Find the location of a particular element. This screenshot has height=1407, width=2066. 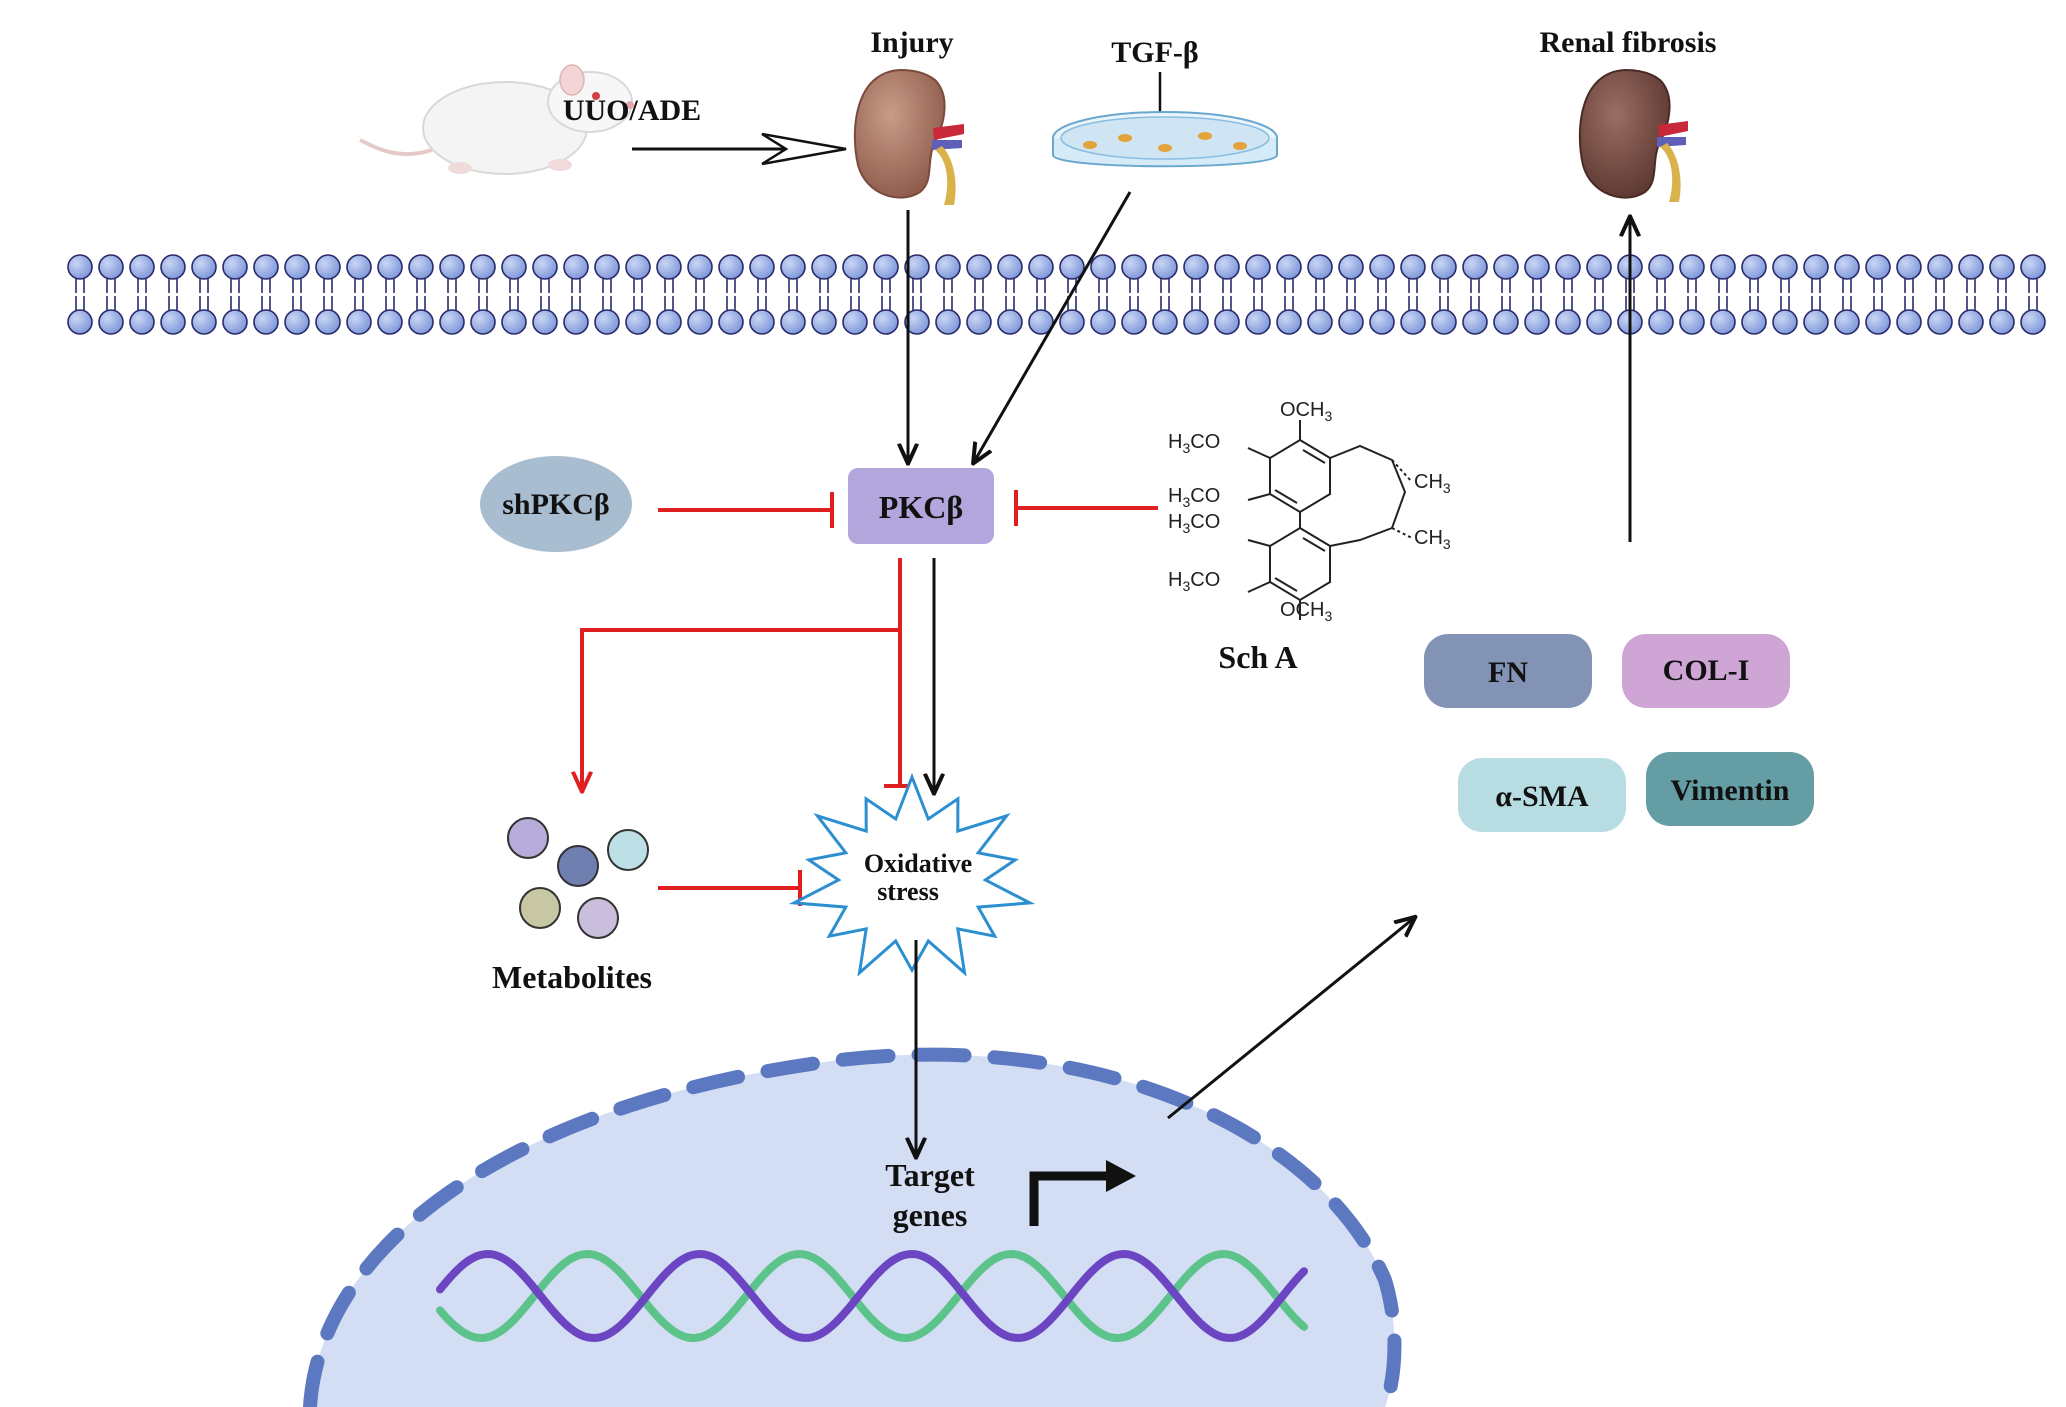

tgf-to-pkc-arrow is located at coordinates (1053, 326).